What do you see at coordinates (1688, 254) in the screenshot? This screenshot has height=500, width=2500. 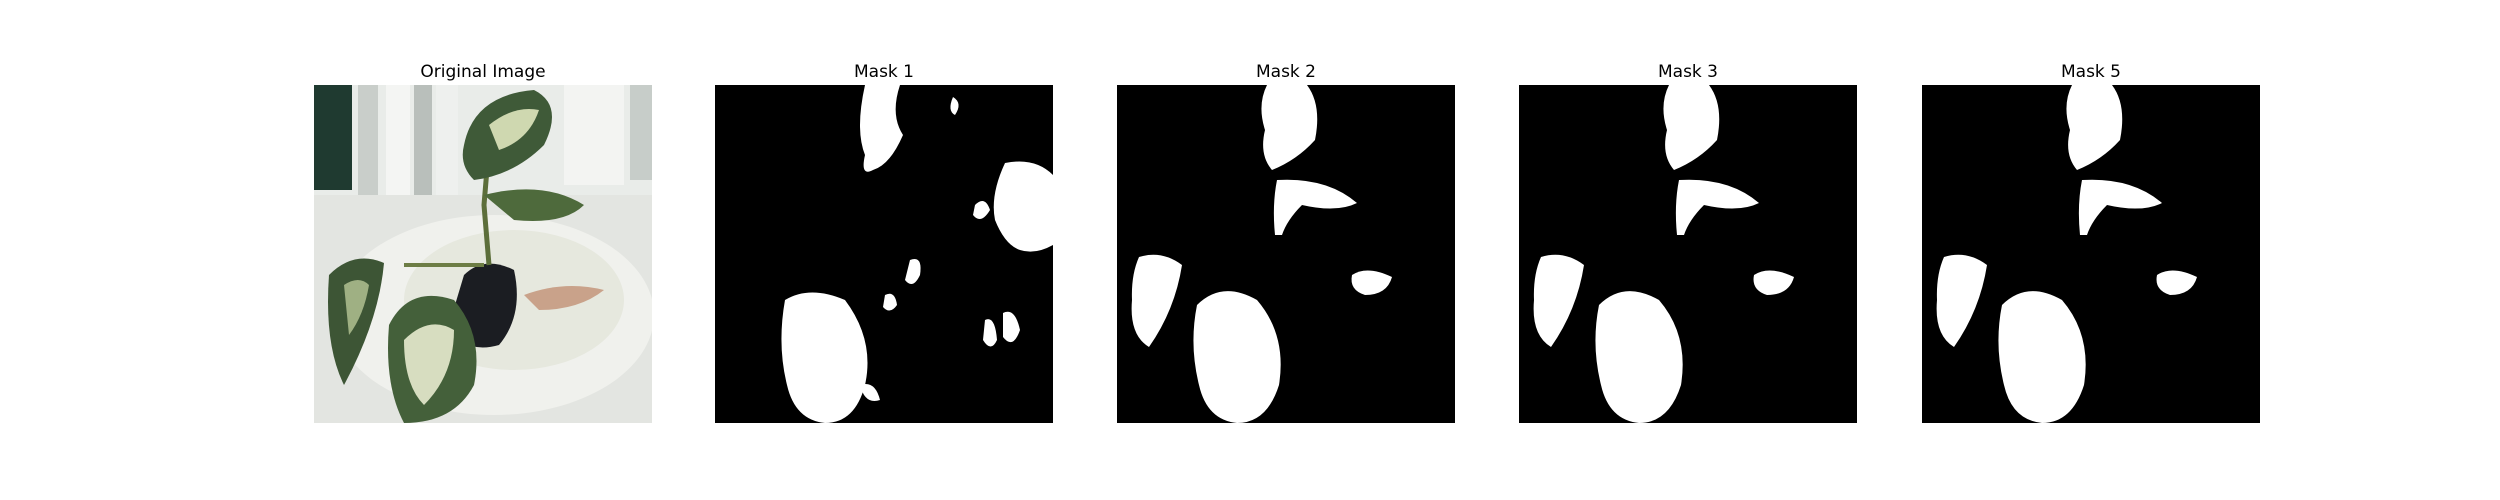 I see `mask-3-image` at bounding box center [1688, 254].